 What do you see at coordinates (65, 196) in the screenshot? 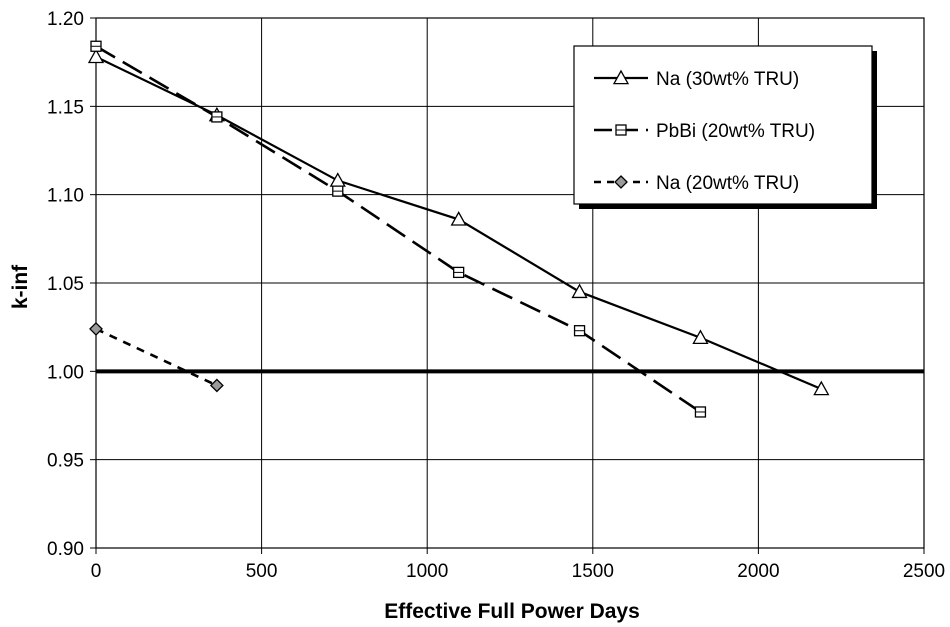
I see `y-tick-label: 1.10` at bounding box center [65, 196].